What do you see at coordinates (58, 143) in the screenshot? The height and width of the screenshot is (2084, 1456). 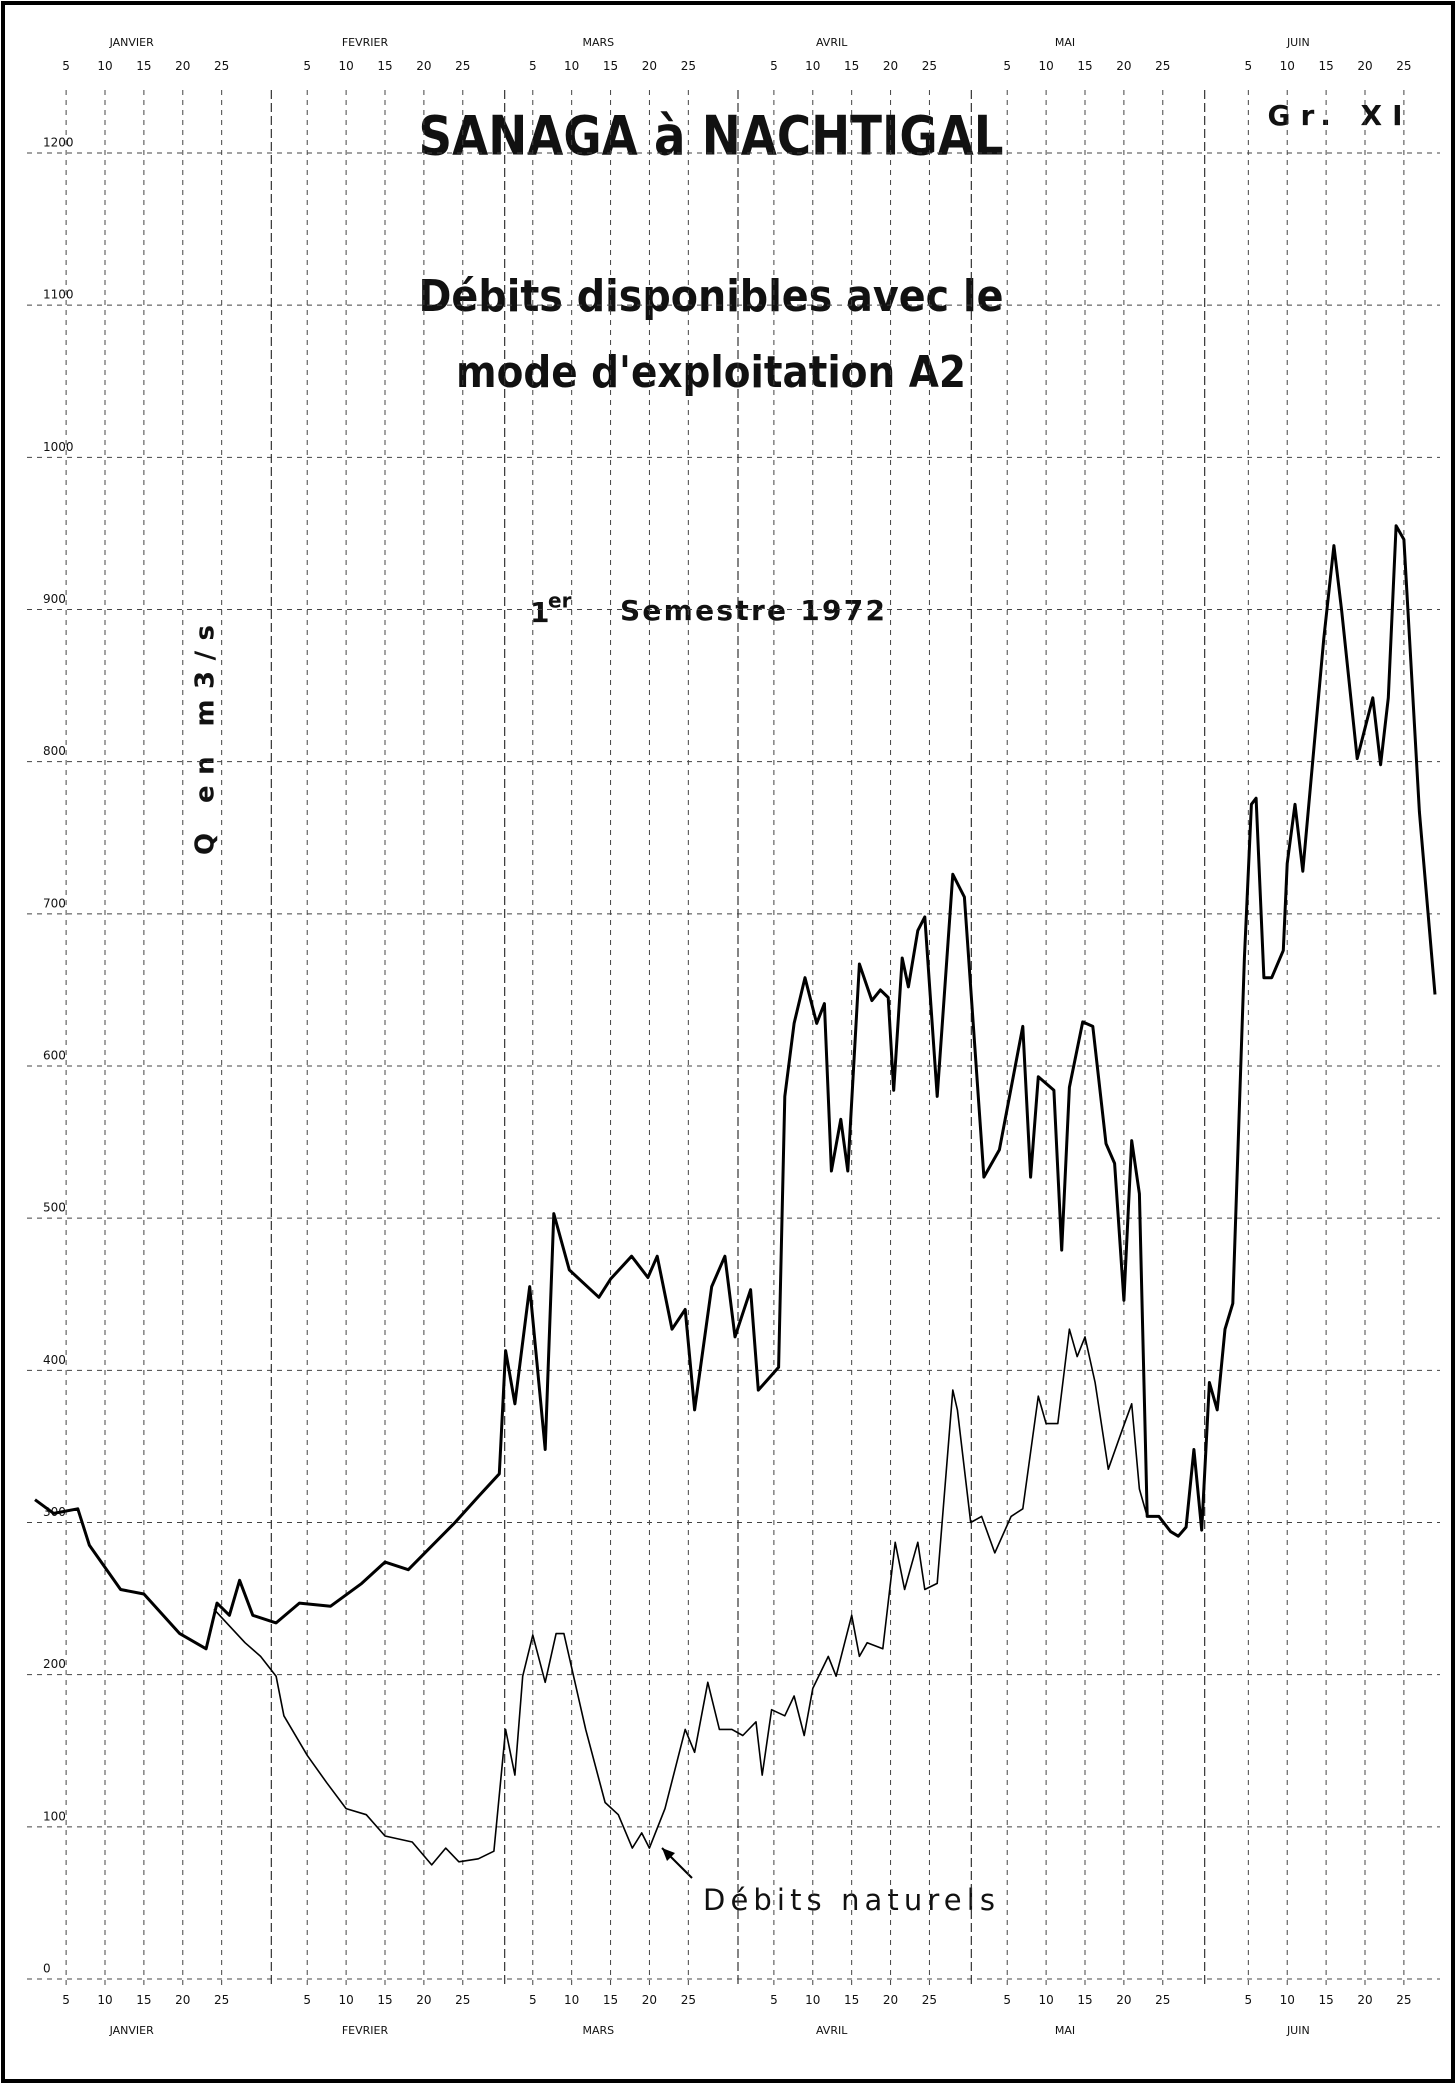 I see `y-tick-label: 1200` at bounding box center [58, 143].